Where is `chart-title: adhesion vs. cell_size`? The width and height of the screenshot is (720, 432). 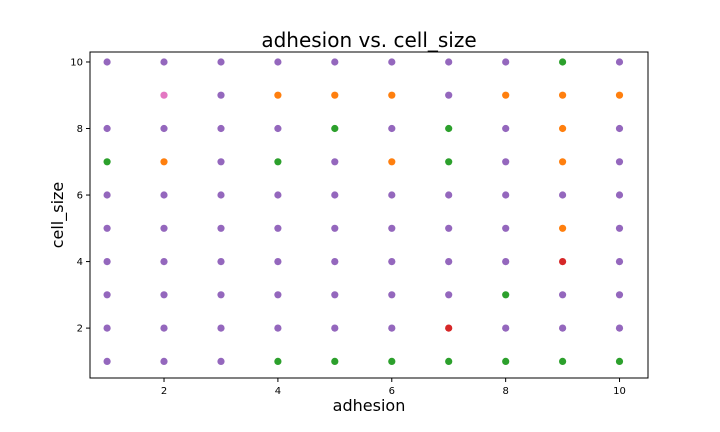
chart-title: adhesion vs. cell_size is located at coordinates (368, 40).